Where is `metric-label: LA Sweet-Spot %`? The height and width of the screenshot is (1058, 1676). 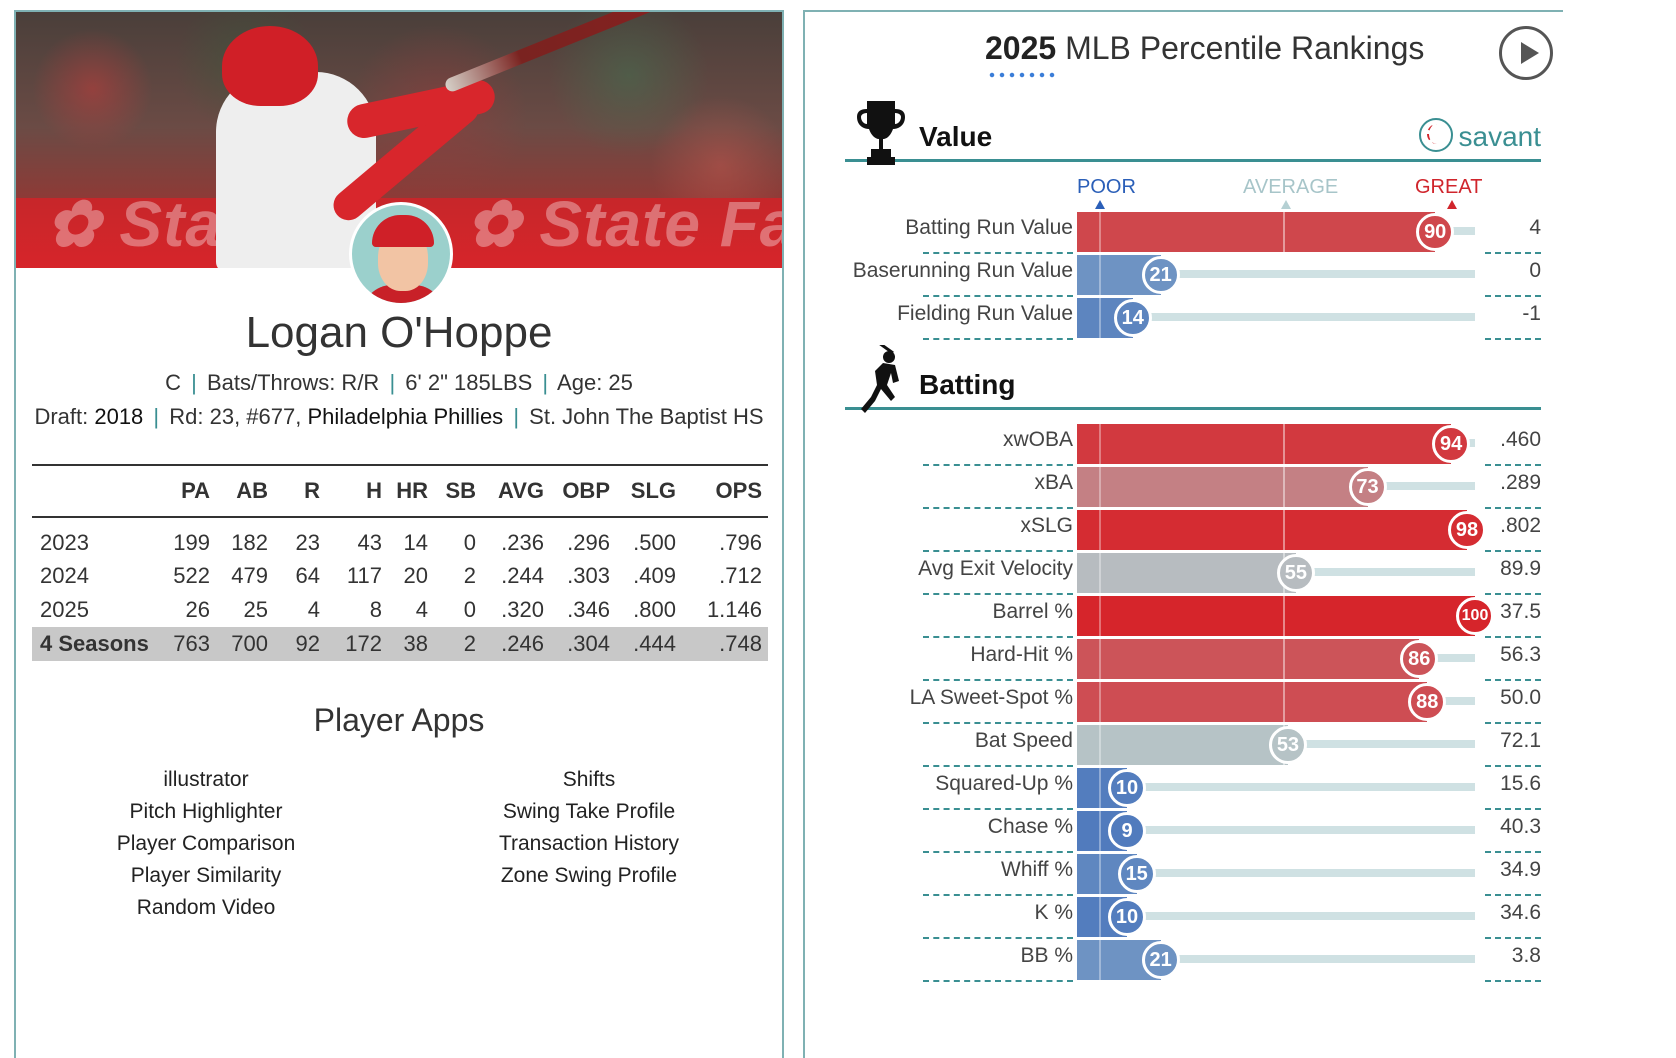
metric-label: LA Sweet-Spot % is located at coordinates (991, 697).